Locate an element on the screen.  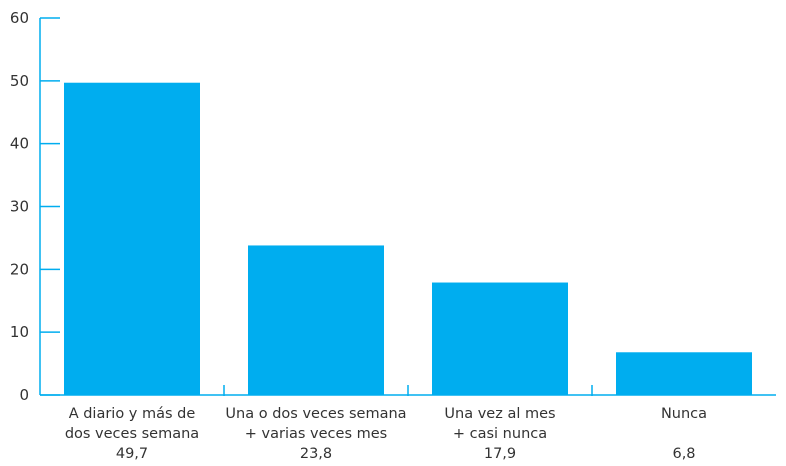
category-label: Una vez al mes is located at coordinates (499, 414).